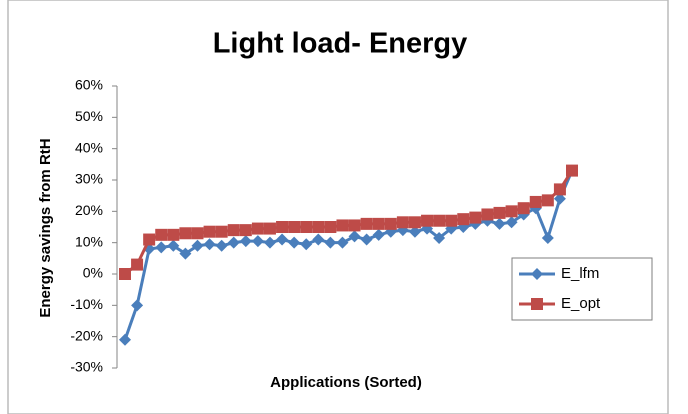 This screenshot has width=688, height=414. What do you see at coordinates (86, 304) in the screenshot?
I see `y-tick-label: -10%` at bounding box center [86, 304].